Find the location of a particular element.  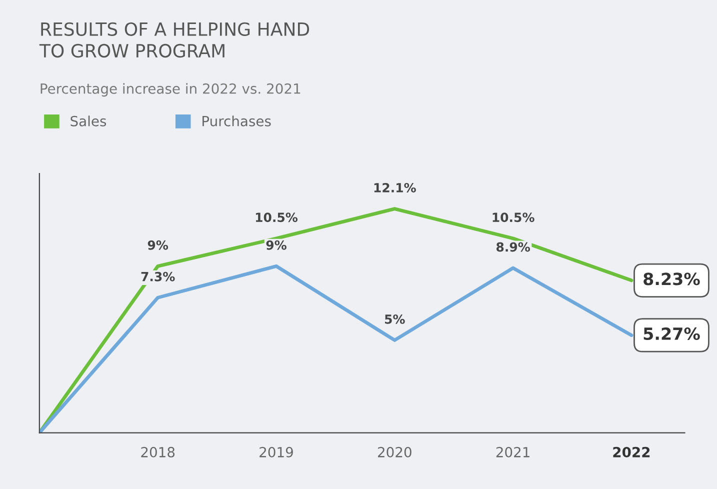

legend-label: Sales is located at coordinates (88, 121).